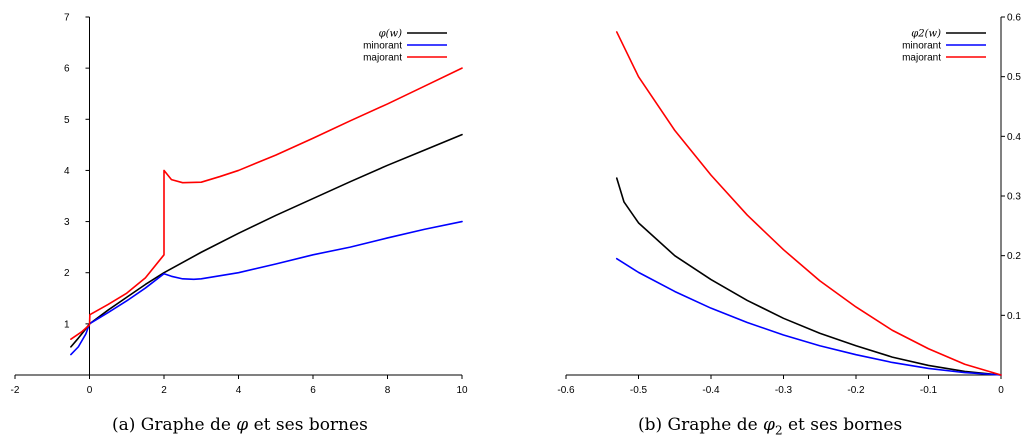 The image size is (1033, 448). What do you see at coordinates (308, 425) in the screenshot?
I see `caption-a-suffix: et ses bornes` at bounding box center [308, 425].